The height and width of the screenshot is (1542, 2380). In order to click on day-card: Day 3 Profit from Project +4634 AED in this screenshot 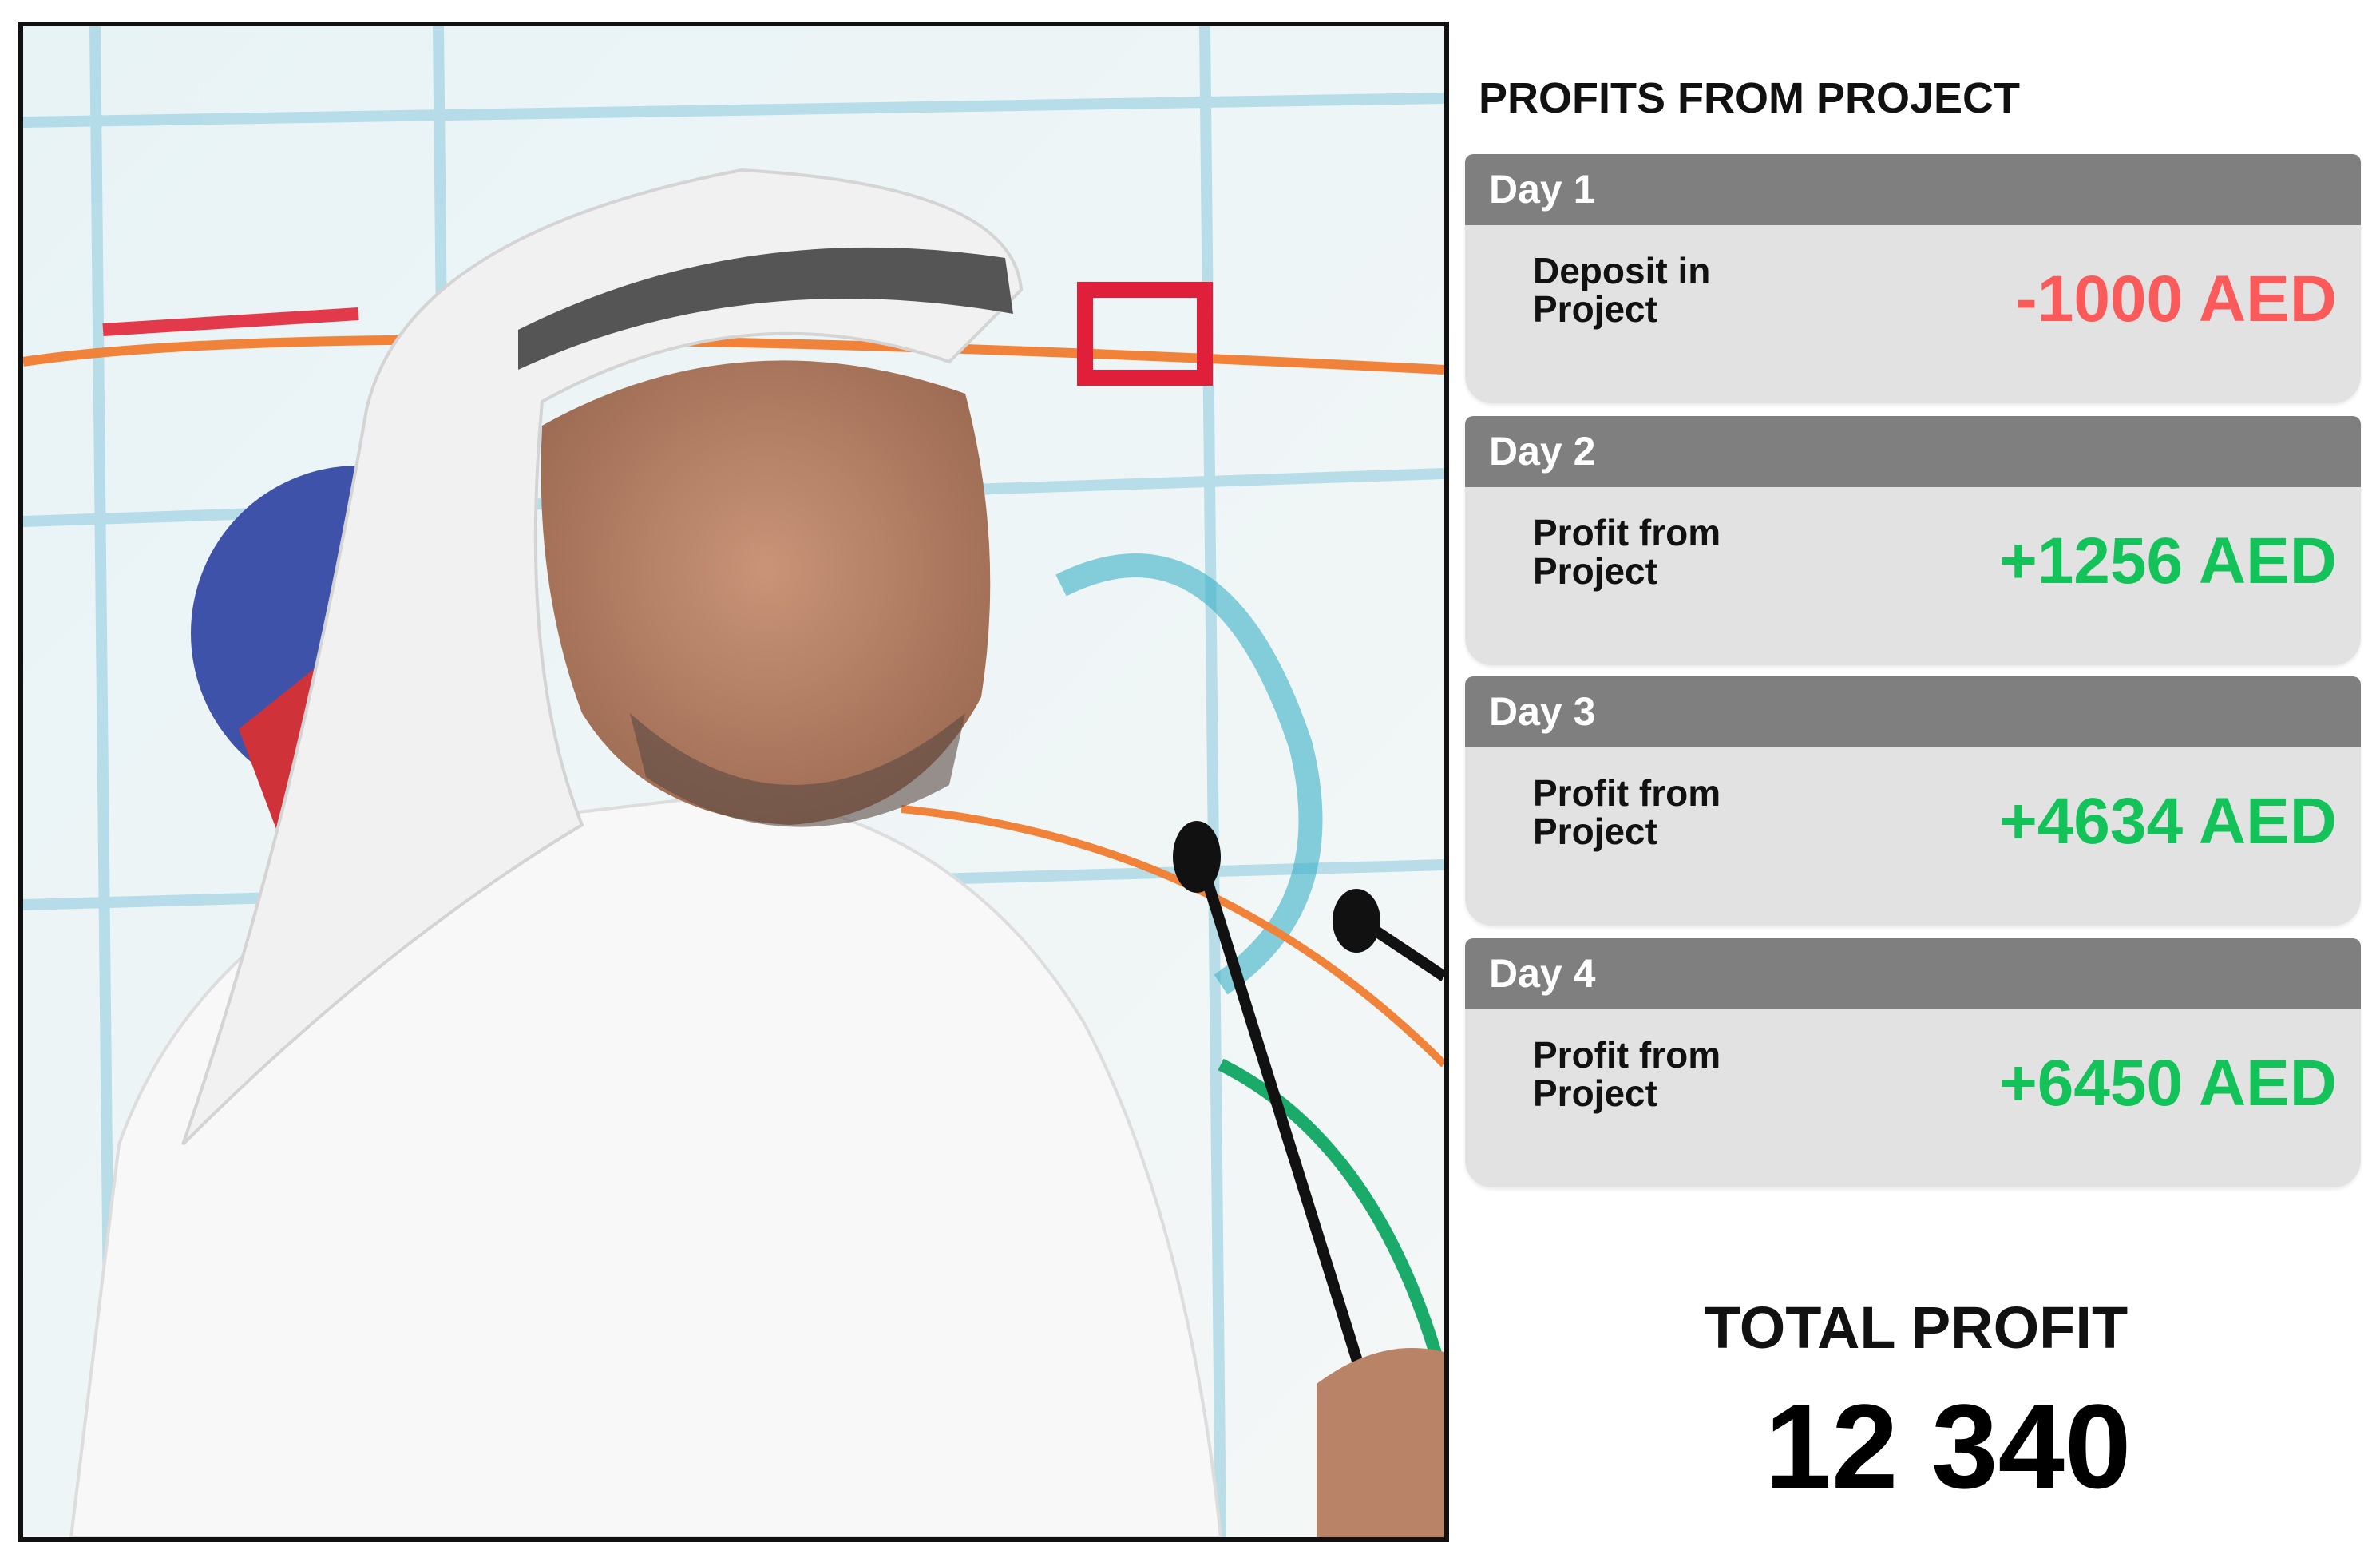, I will do `click(1913, 801)`.